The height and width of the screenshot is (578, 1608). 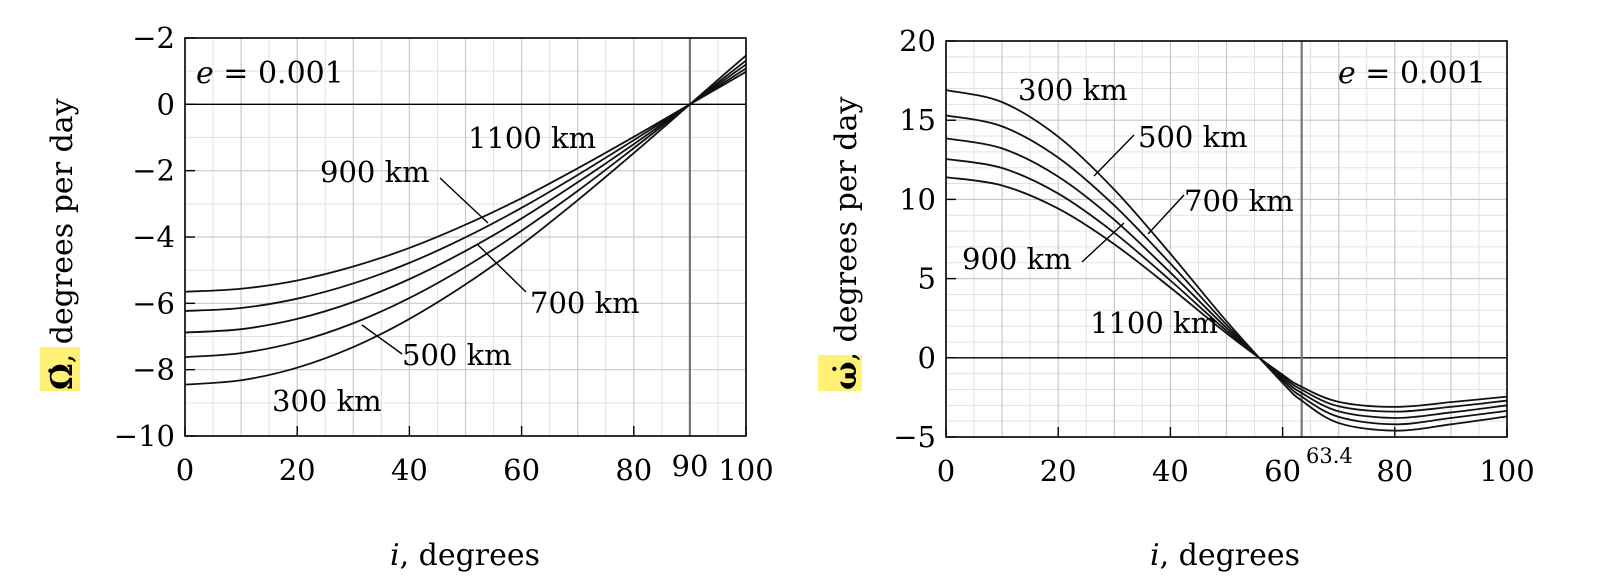 I want to click on y-axis-label: Ω̇, degrees per day, so click(x=62, y=244).